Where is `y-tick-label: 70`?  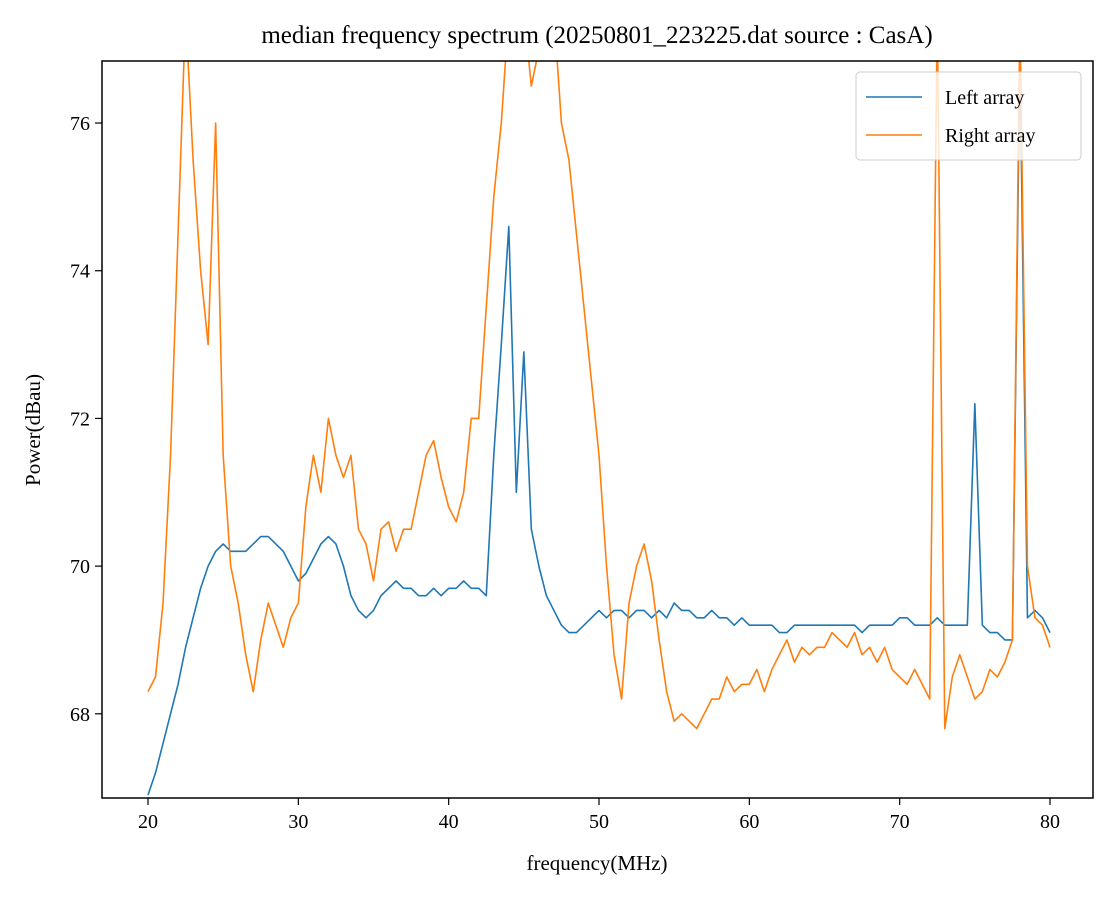
y-tick-label: 70 is located at coordinates (80, 567).